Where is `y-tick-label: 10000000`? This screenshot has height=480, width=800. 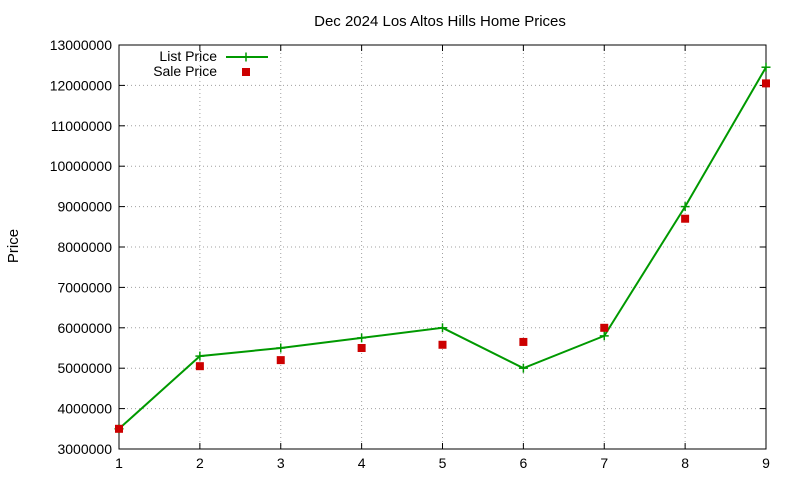 y-tick-label: 10000000 is located at coordinates (81, 166).